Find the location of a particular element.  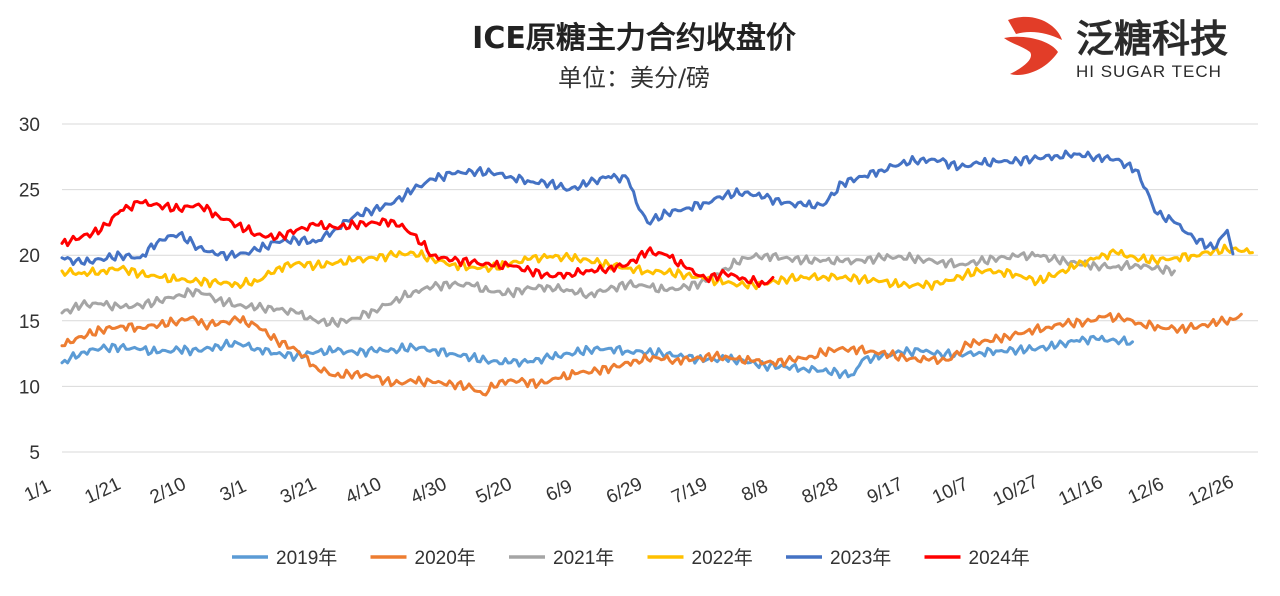

legend-label: 2021年 is located at coordinates (583, 558).